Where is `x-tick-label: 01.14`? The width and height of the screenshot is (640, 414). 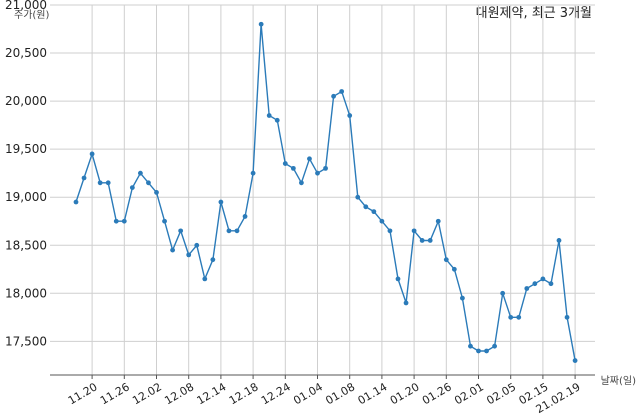
x-tick-label: 01.14 is located at coordinates (373, 393).